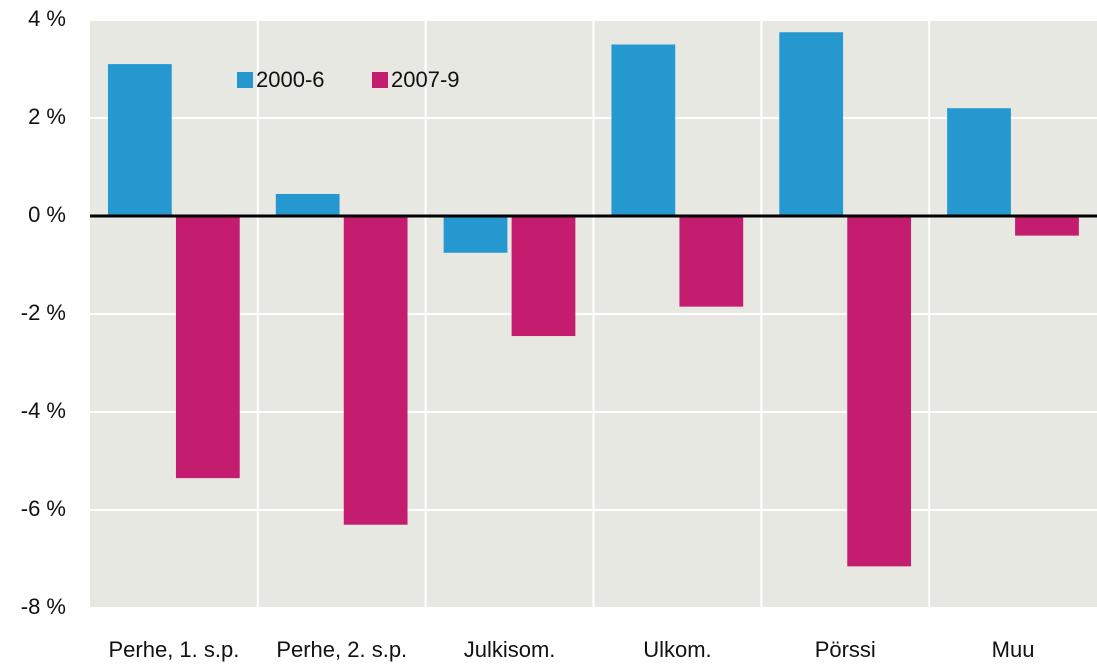  Describe the element at coordinates (47, 116) in the screenshot. I see `y-tick-label: 2 %` at that location.